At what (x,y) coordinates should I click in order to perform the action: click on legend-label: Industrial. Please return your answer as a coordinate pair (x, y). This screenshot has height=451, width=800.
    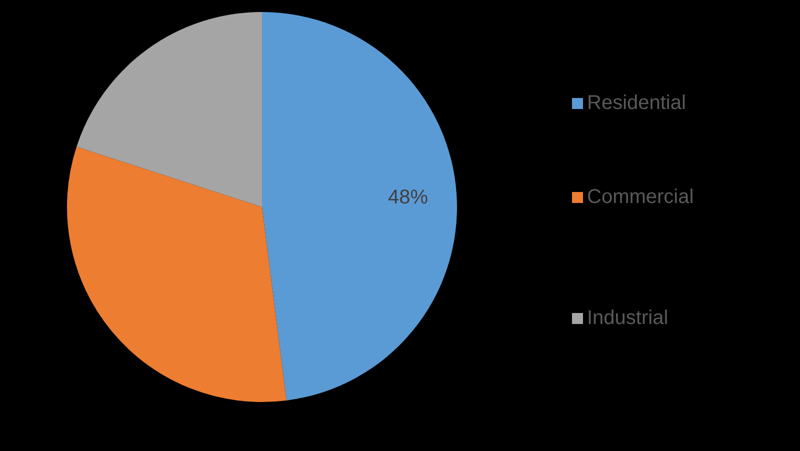
    Looking at the image, I should click on (627, 318).